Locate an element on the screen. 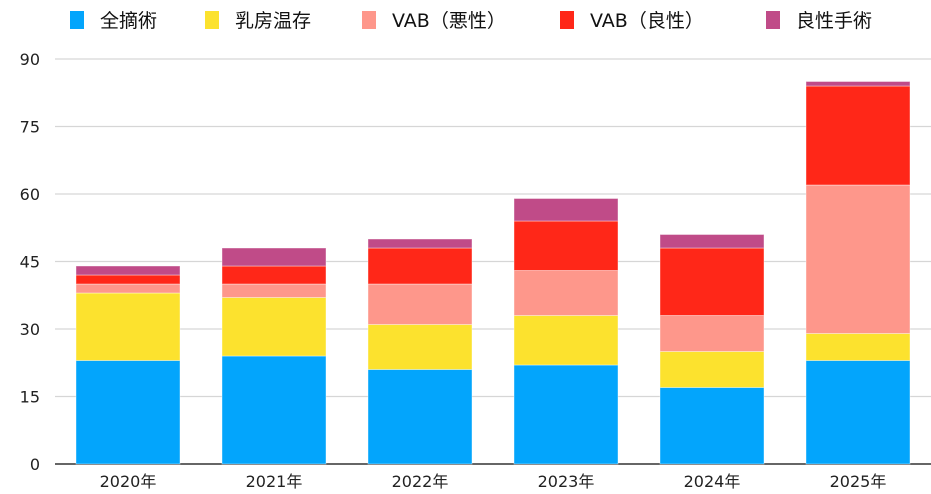 Image resolution: width=931 pixels, height=494 pixels. x-tick-label: 2023年 is located at coordinates (566, 481).